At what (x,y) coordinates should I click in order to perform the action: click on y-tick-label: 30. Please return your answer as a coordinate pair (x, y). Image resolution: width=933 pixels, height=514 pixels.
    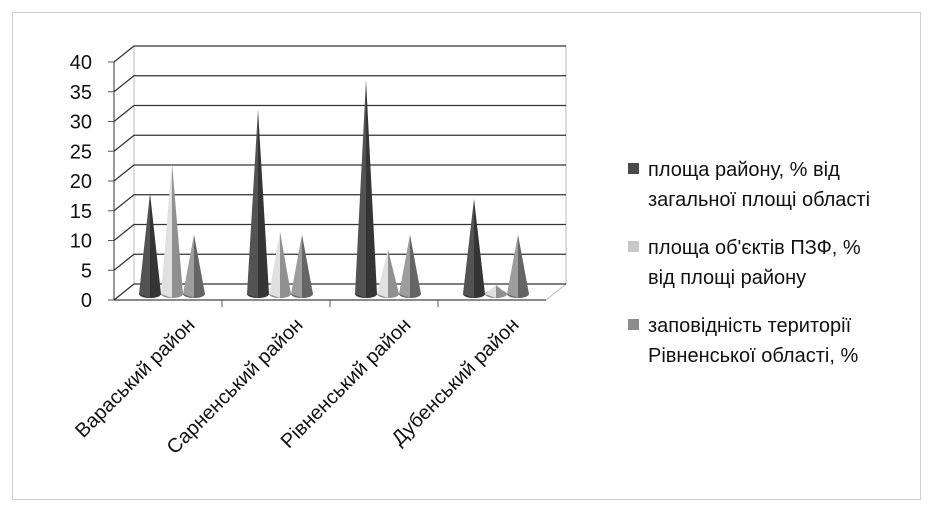
    Looking at the image, I should click on (81, 123).